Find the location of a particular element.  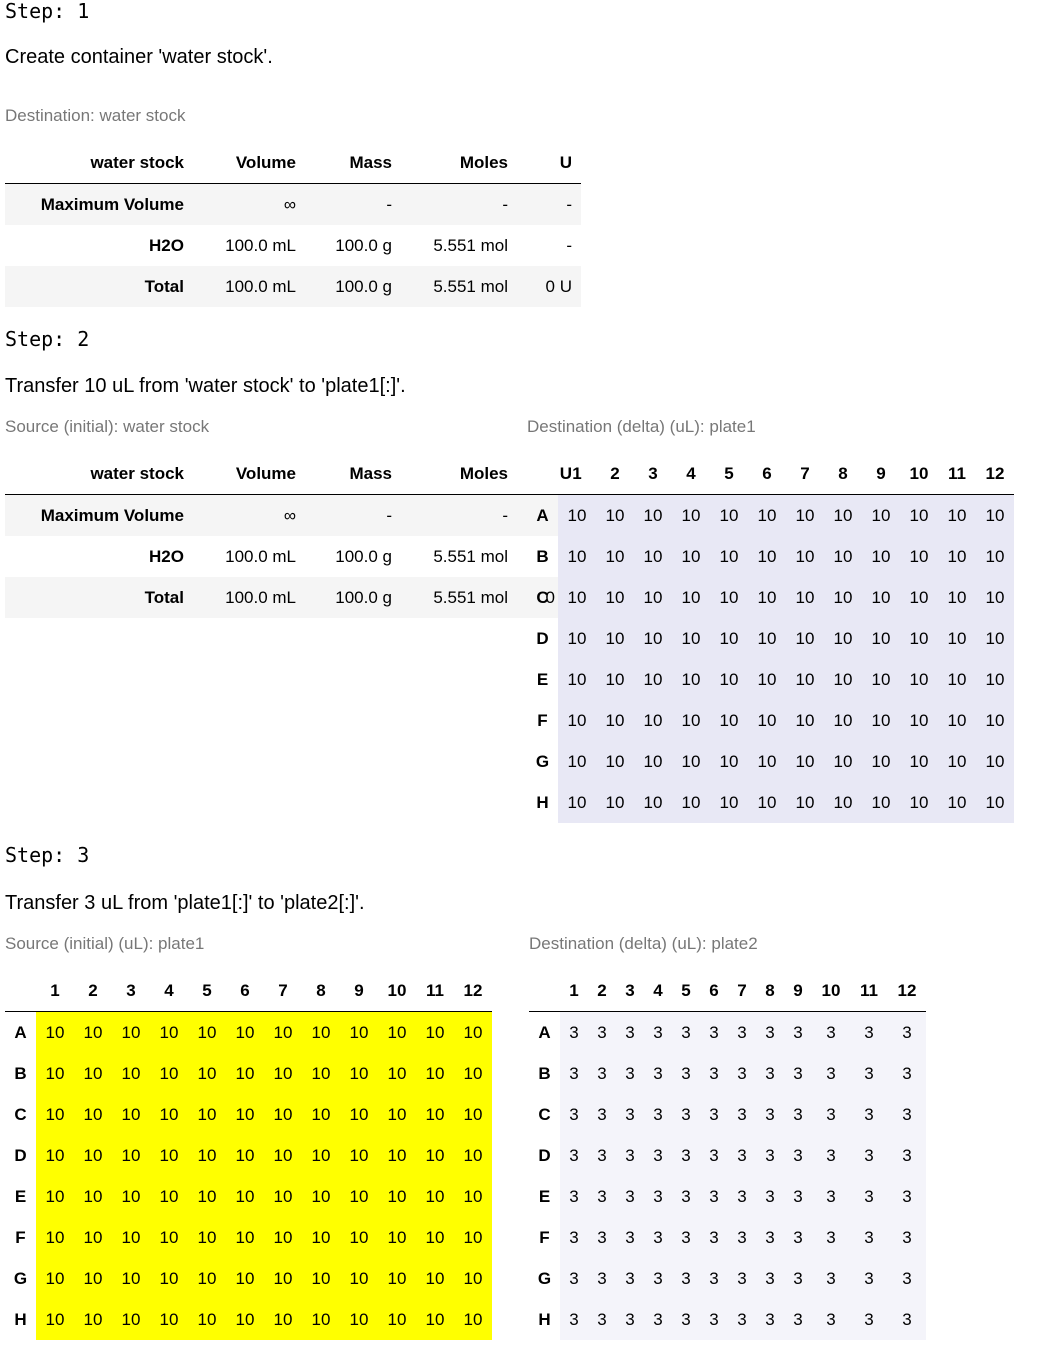

row-header: Maximum Volume is located at coordinates (112, 204).